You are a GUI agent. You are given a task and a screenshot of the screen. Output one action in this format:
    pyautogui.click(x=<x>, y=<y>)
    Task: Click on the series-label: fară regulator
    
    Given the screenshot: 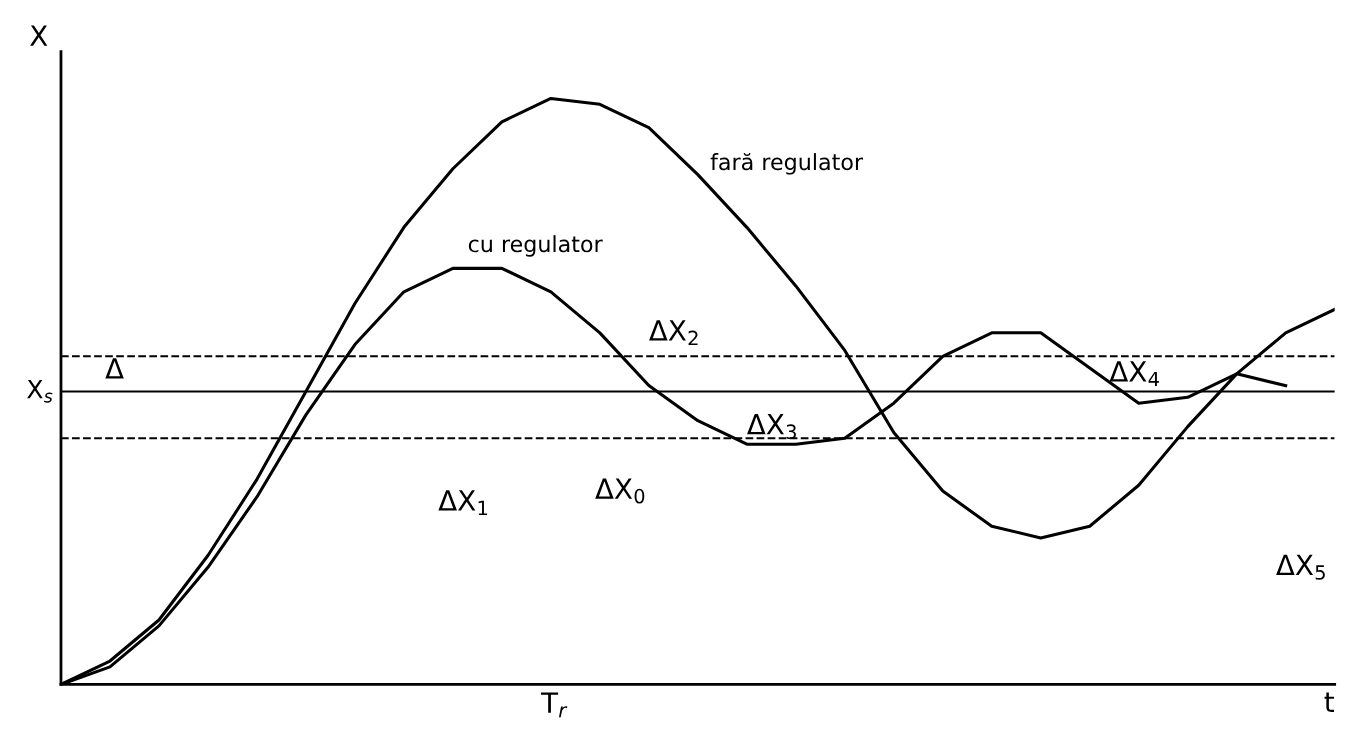 What is the action you would take?
    pyautogui.click(x=787, y=163)
    